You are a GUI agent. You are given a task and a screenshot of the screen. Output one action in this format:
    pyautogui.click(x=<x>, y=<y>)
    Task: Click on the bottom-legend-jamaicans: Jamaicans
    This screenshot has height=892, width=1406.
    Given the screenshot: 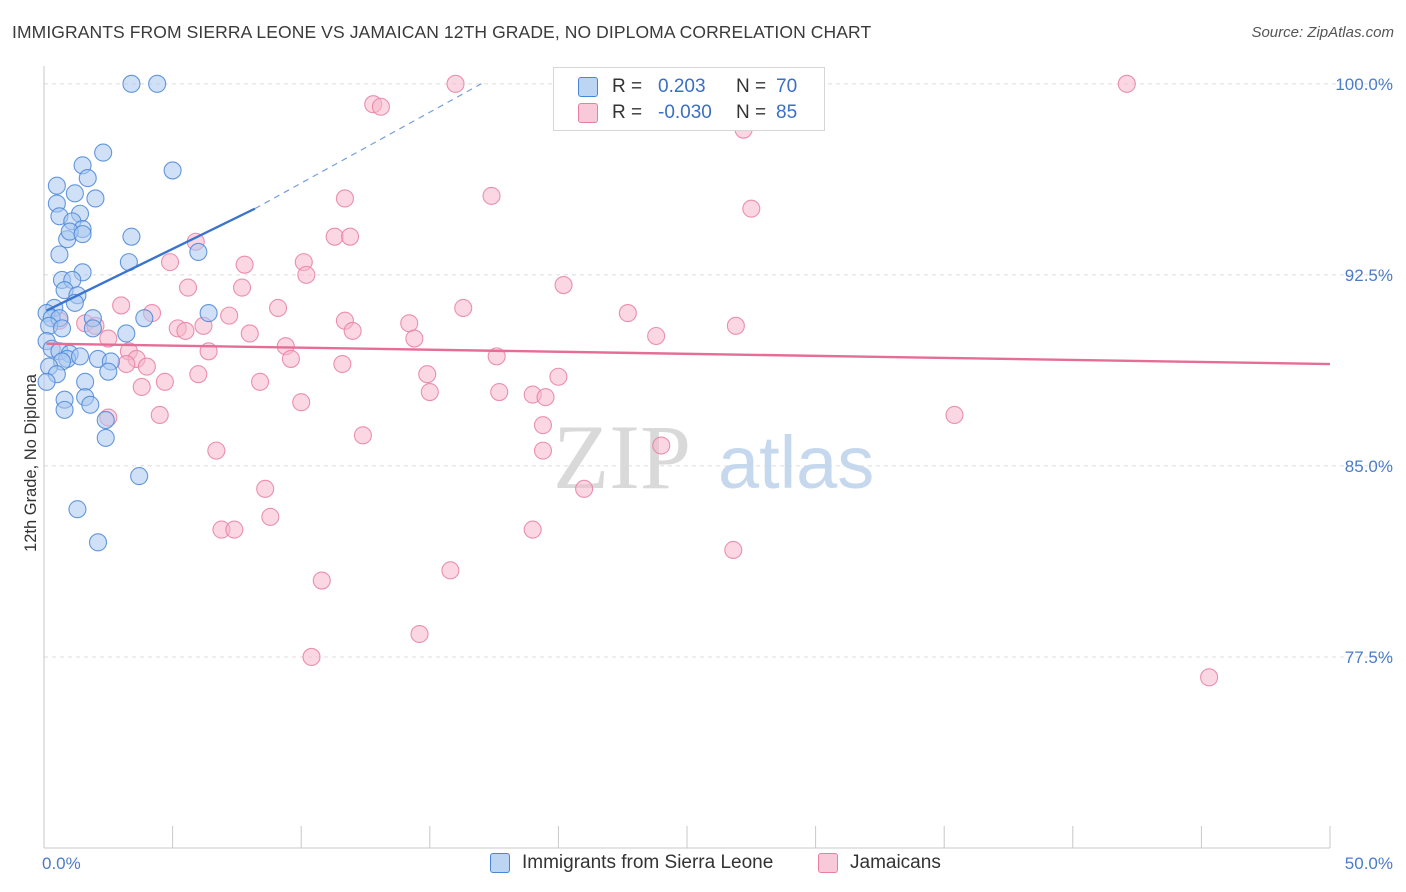 What is the action you would take?
    pyautogui.click(x=879, y=863)
    